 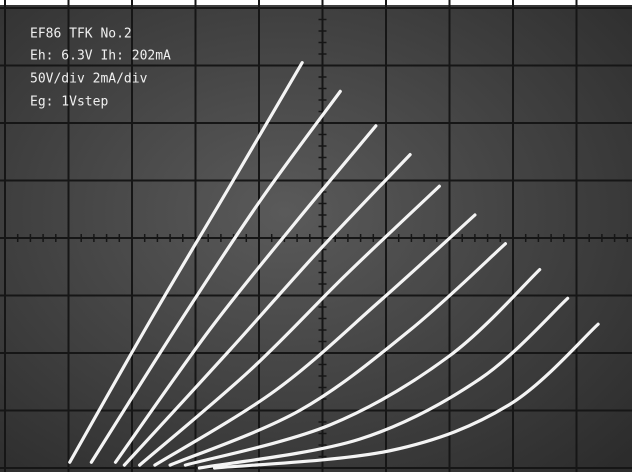 I want to click on annotation: 50V/div 2mA/div, so click(x=89, y=79).